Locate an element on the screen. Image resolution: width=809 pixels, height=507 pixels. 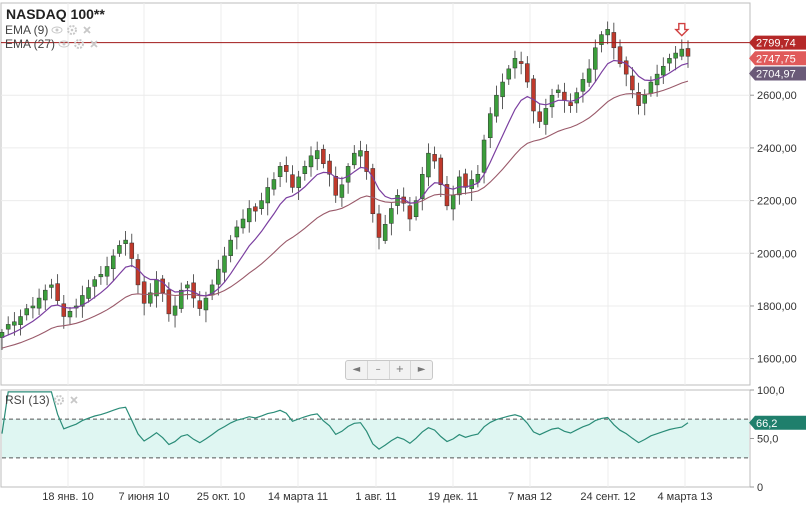
rsi-tick-label: 0 is located at coordinates (760, 488).